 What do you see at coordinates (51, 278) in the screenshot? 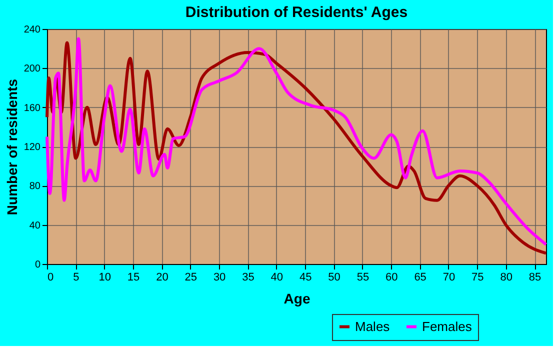
I see `x-tick-label: 0` at bounding box center [51, 278].